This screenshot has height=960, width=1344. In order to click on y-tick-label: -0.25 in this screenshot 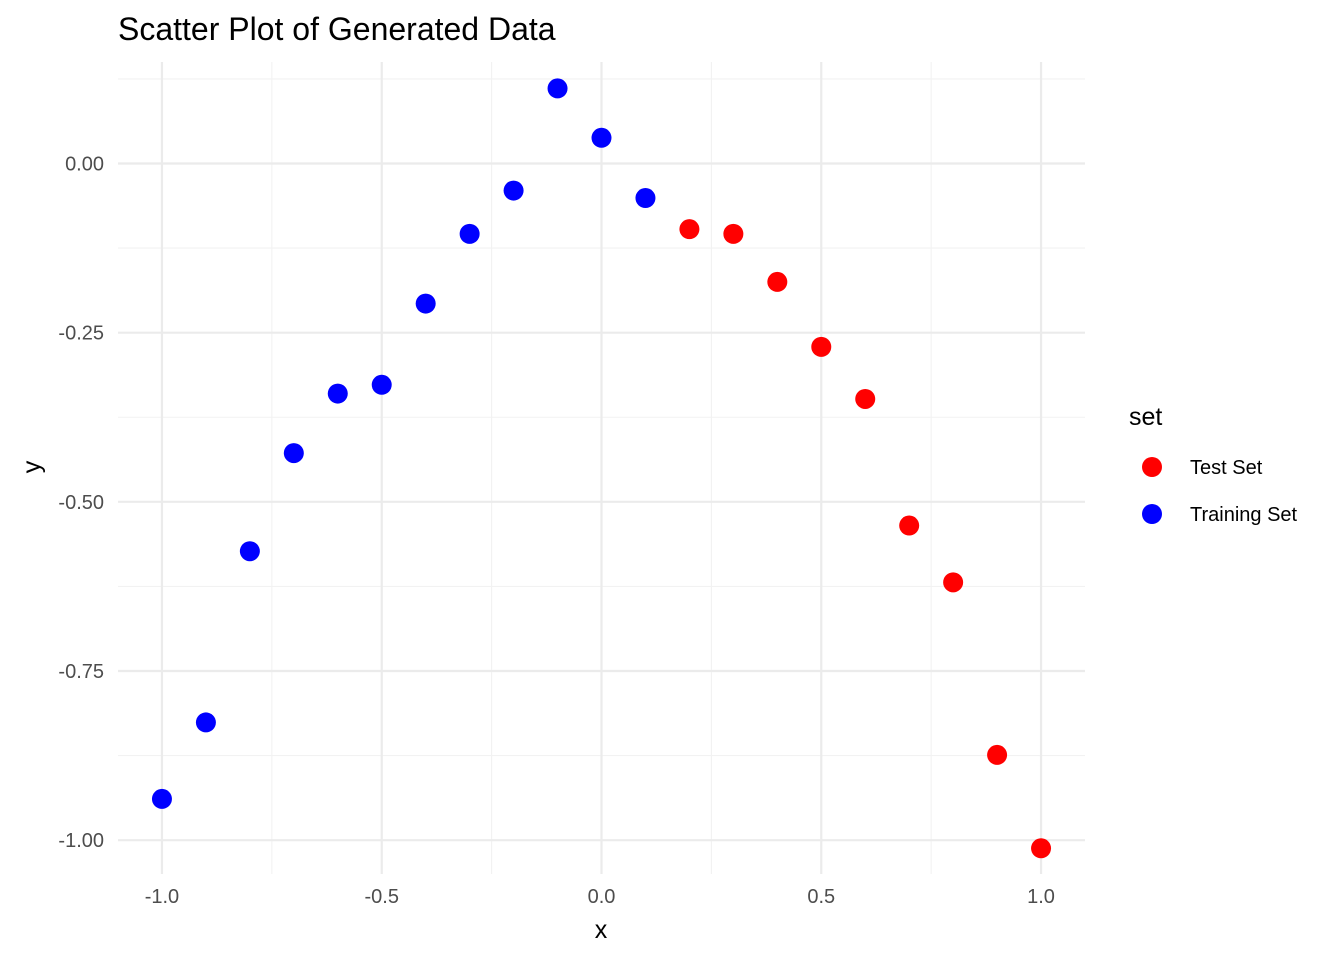, I will do `click(81, 334)`.